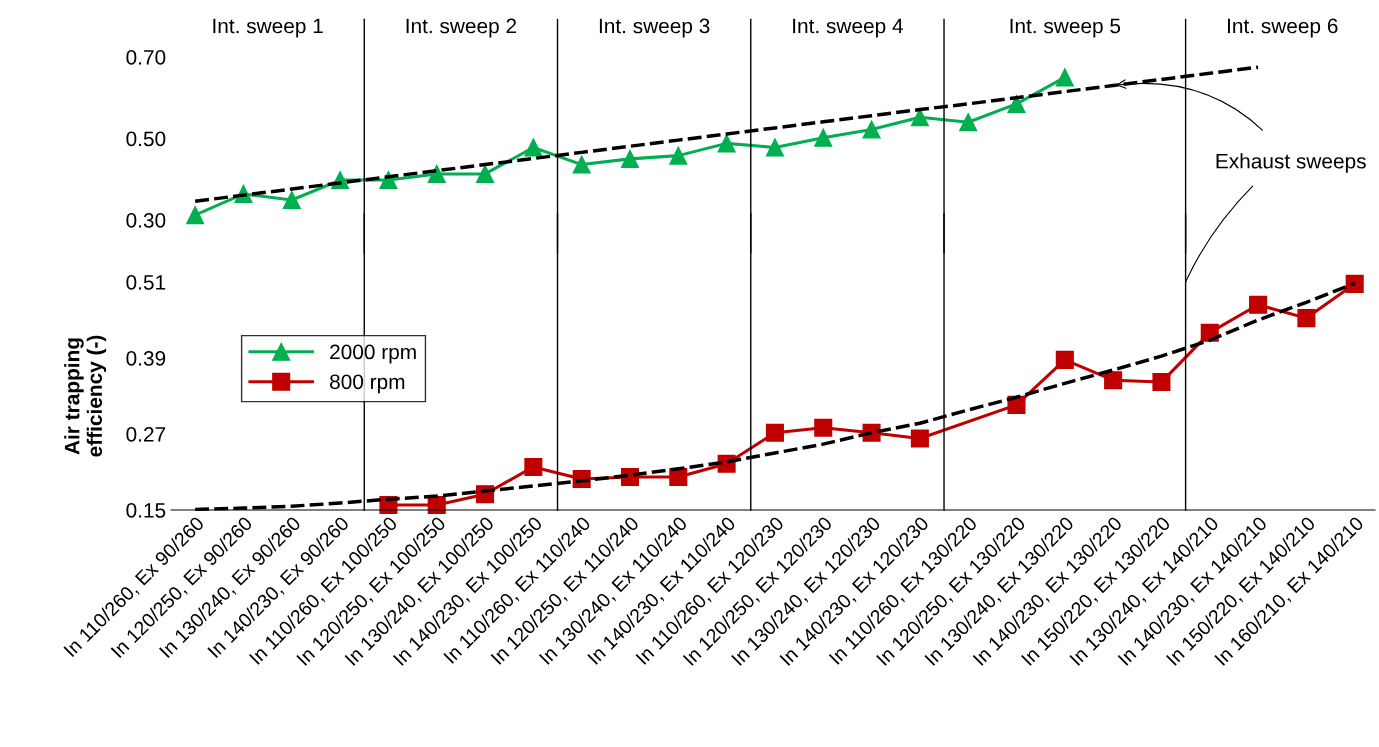 This screenshot has width=1379, height=747. What do you see at coordinates (146, 220) in the screenshot?
I see `y-tick-label: 0.30` at bounding box center [146, 220].